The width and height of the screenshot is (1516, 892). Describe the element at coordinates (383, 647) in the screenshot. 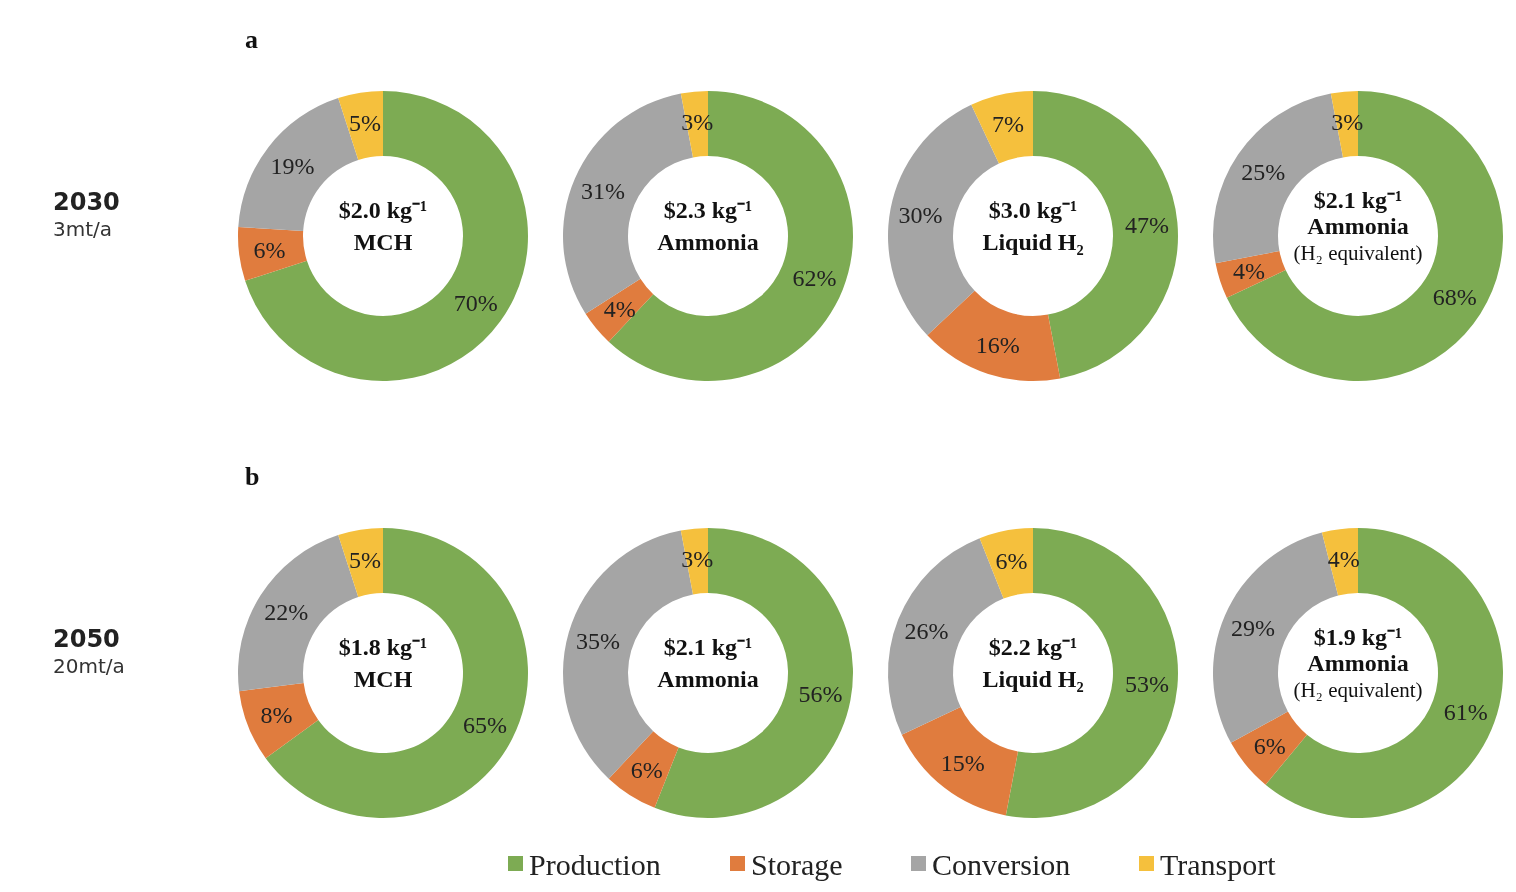

I see `text: $1.8 kg⁻¹` at that location.